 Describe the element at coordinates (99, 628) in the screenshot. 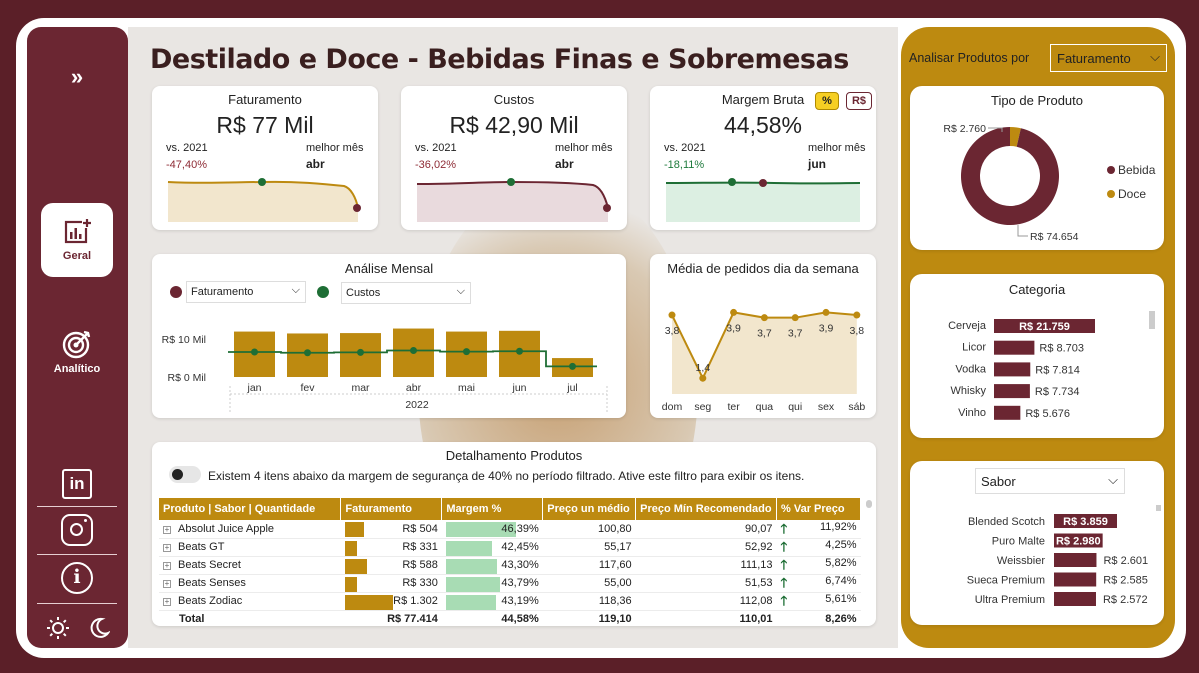

I see `moon-icon` at that location.